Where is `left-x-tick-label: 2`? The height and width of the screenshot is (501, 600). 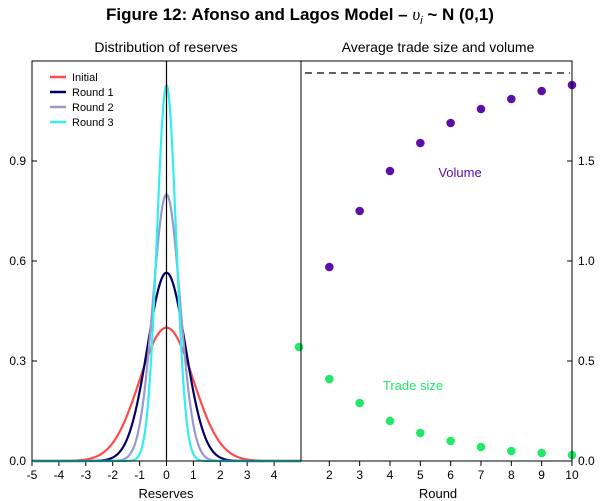 left-x-tick-label: 2 is located at coordinates (220, 475).